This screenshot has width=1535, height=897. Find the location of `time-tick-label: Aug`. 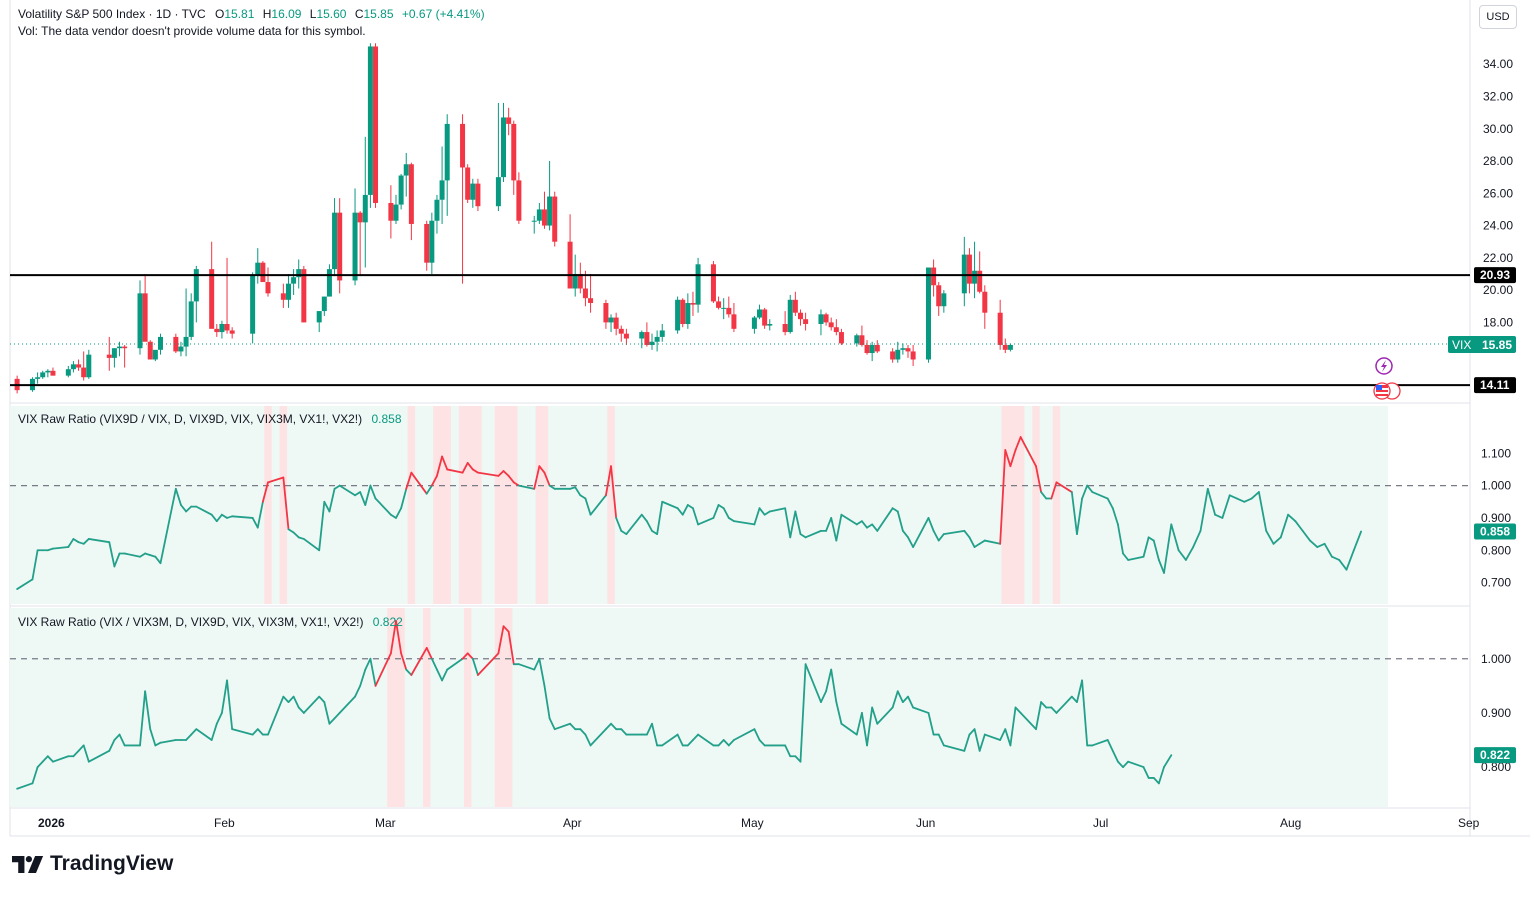

time-tick-label: Aug is located at coordinates (1290, 823).